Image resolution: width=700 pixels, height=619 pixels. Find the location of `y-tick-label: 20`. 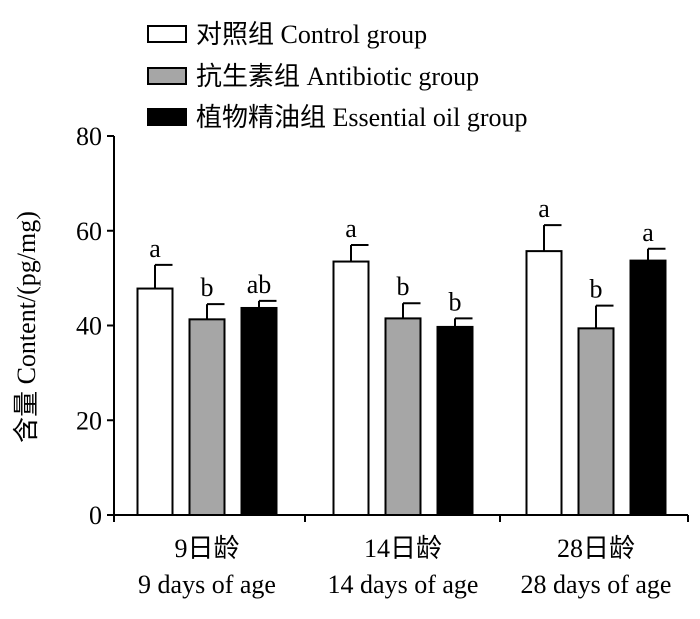

y-tick-label: 20 is located at coordinates (89, 420).